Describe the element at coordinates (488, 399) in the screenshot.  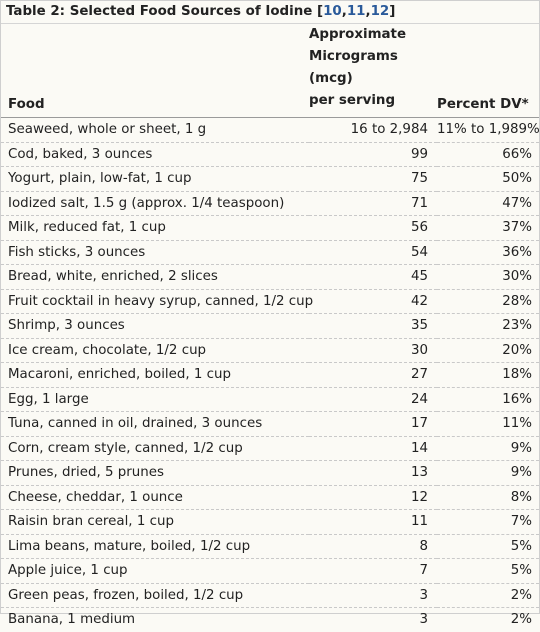
I see `percent-dv-cell: 16%` at that location.